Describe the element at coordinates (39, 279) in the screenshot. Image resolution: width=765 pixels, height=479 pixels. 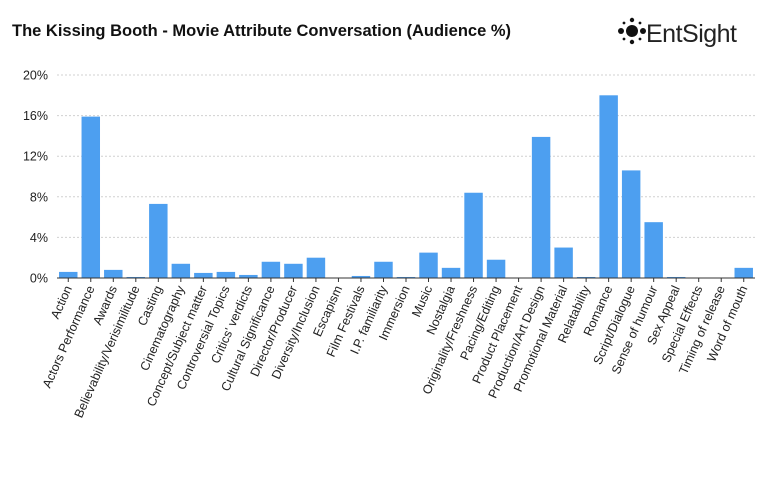
I see `y-tick-label: 0%` at that location.